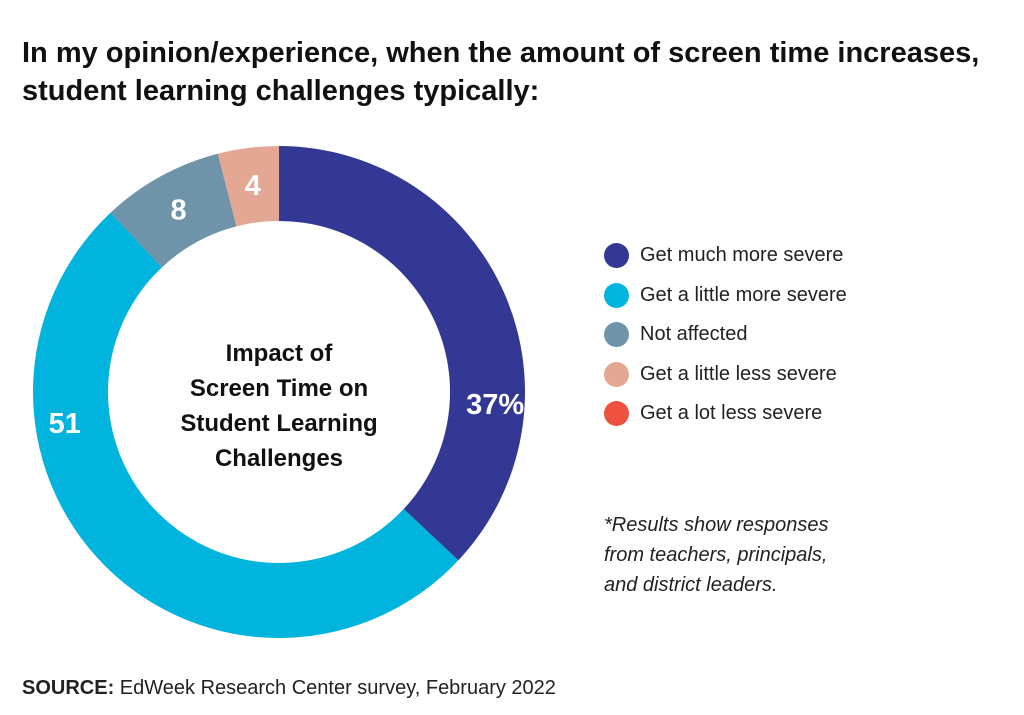  What do you see at coordinates (68, 688) in the screenshot?
I see `source-label: SOURCE:` at bounding box center [68, 688].